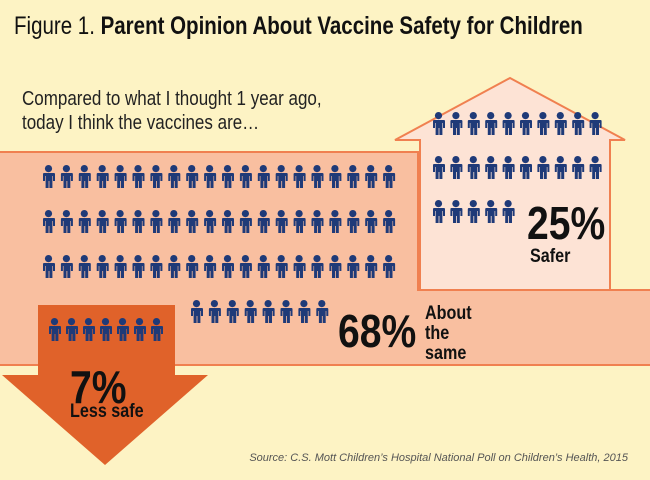 This screenshot has width=650, height=480. Describe the element at coordinates (377, 331) in the screenshot. I see `value-label: 68%` at that location.